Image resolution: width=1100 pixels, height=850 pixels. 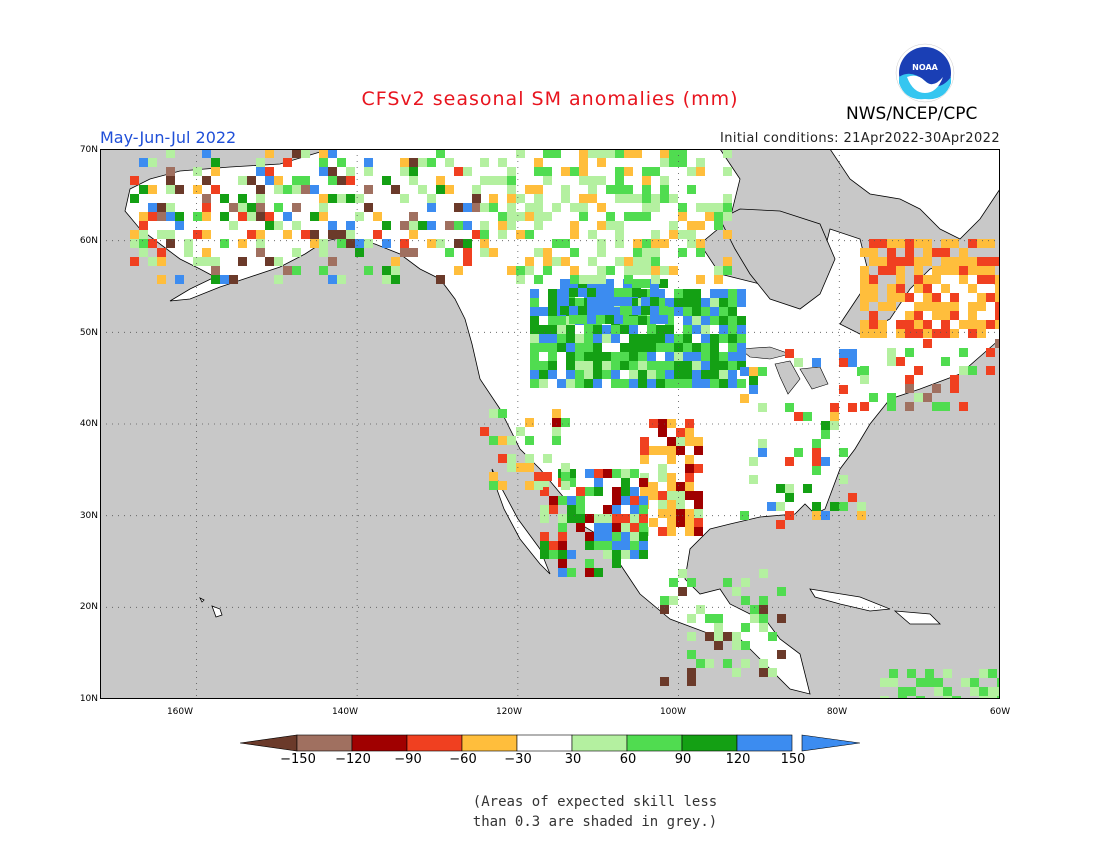 I want to click on colorbar-label: 120, so click(x=738, y=759).